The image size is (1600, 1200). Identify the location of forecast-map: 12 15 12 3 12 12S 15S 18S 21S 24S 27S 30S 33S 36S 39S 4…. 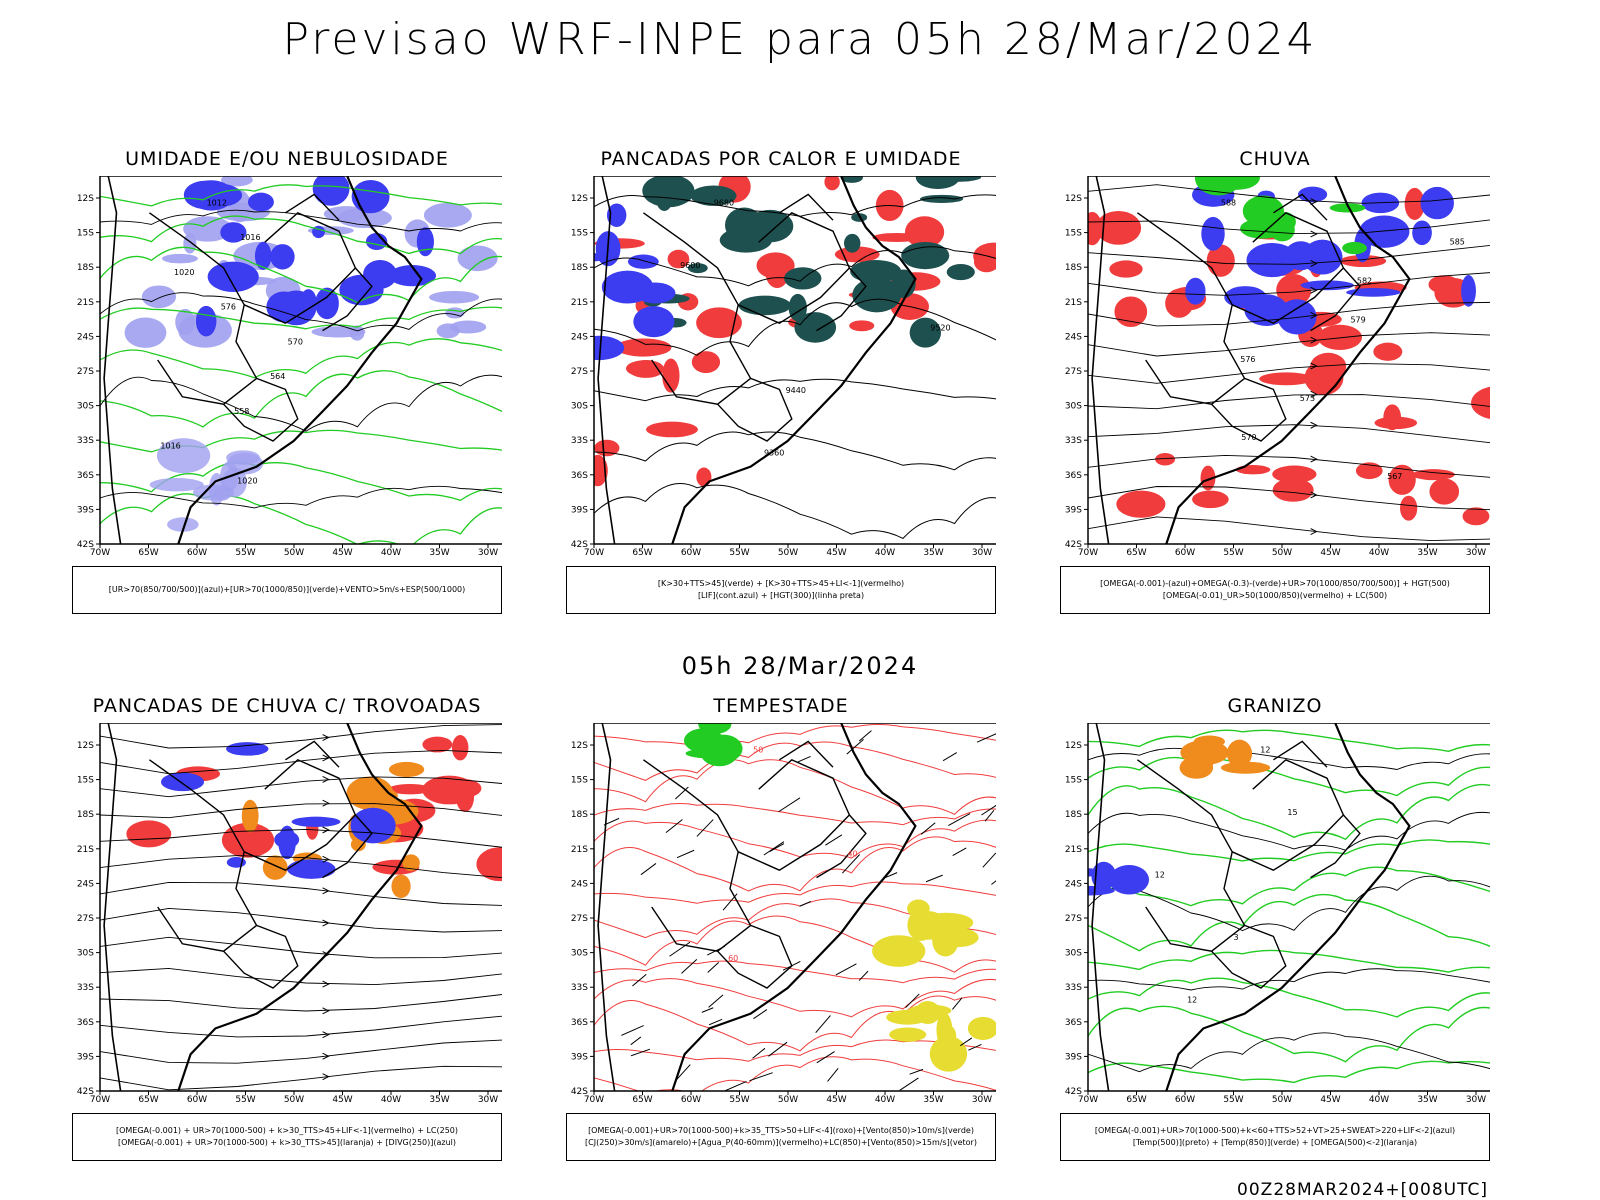
(1275, 913).